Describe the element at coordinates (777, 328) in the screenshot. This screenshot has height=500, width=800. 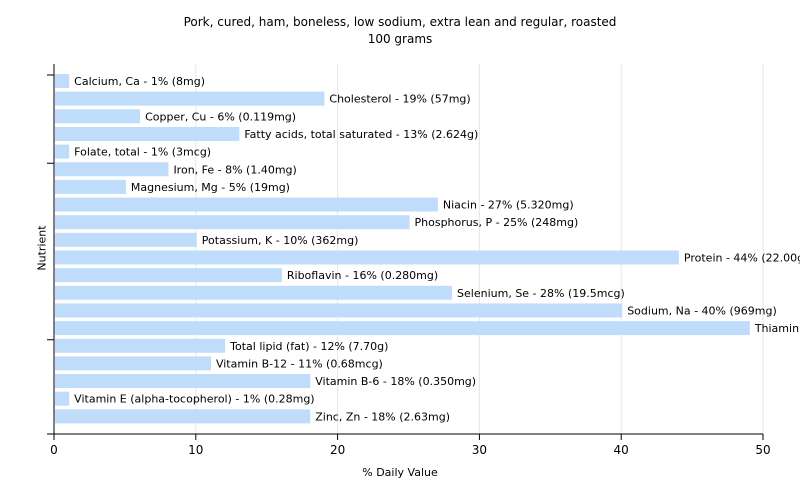
I see `bar-label-14: Thiamin - 49% (0.740mg)` at that location.